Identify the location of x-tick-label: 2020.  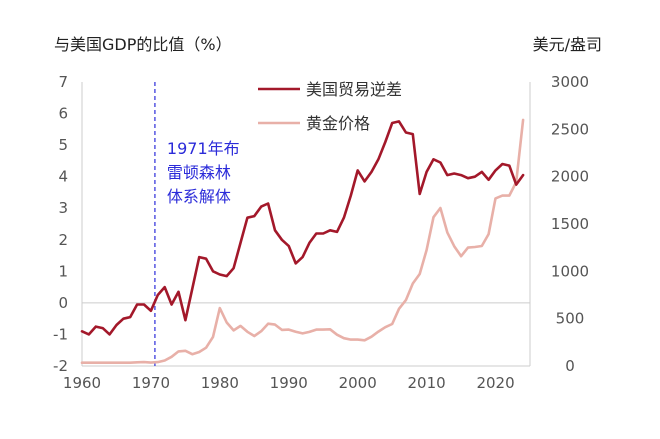
(495, 383).